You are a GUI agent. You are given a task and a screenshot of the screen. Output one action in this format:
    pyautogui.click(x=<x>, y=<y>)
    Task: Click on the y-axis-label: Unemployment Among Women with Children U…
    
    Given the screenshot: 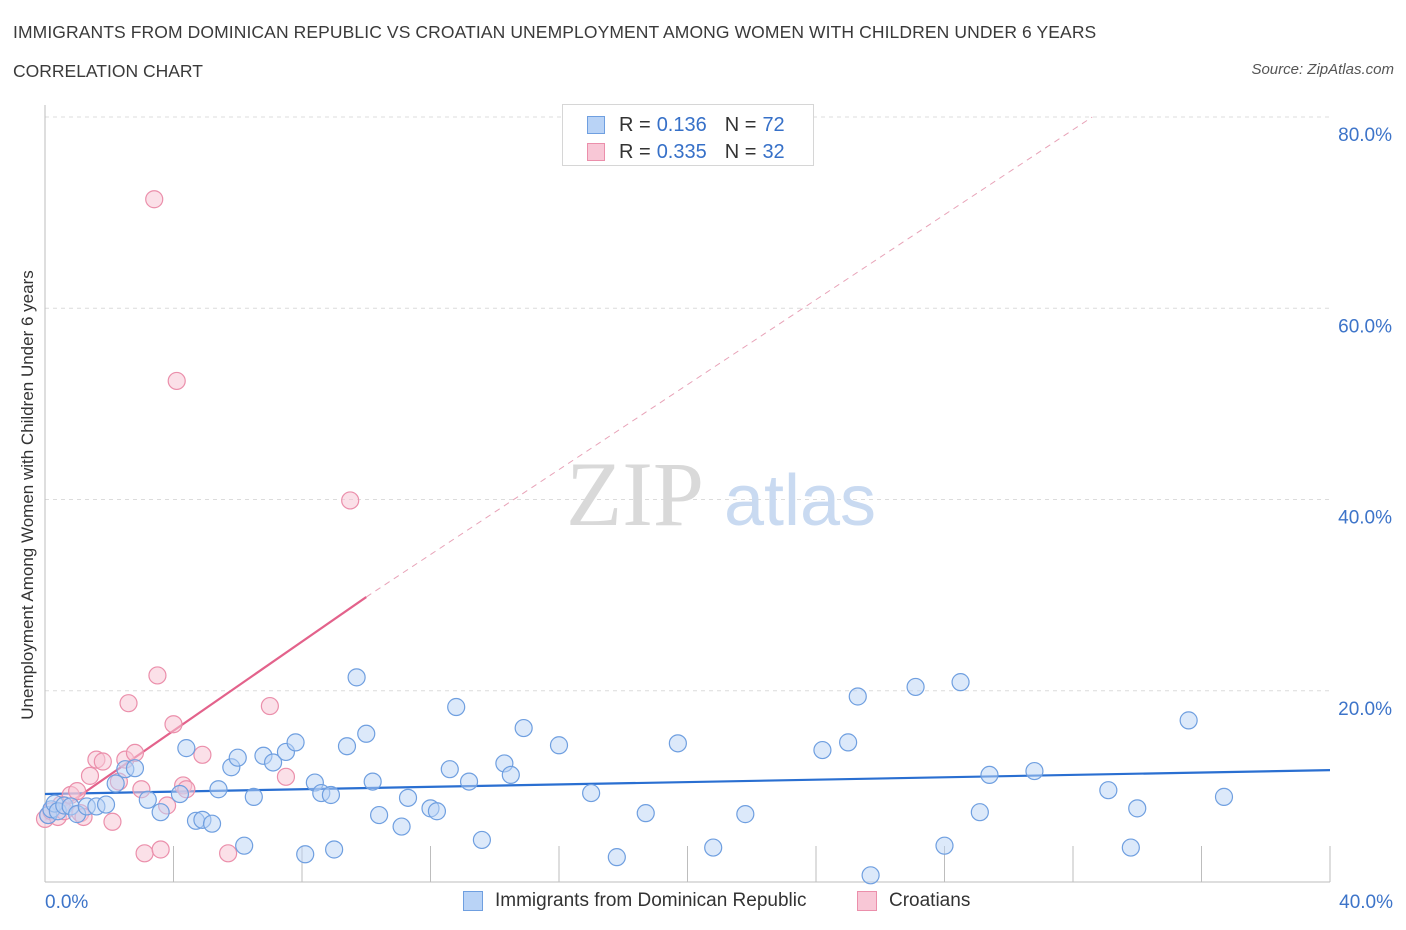 What is the action you would take?
    pyautogui.click(x=27, y=494)
    